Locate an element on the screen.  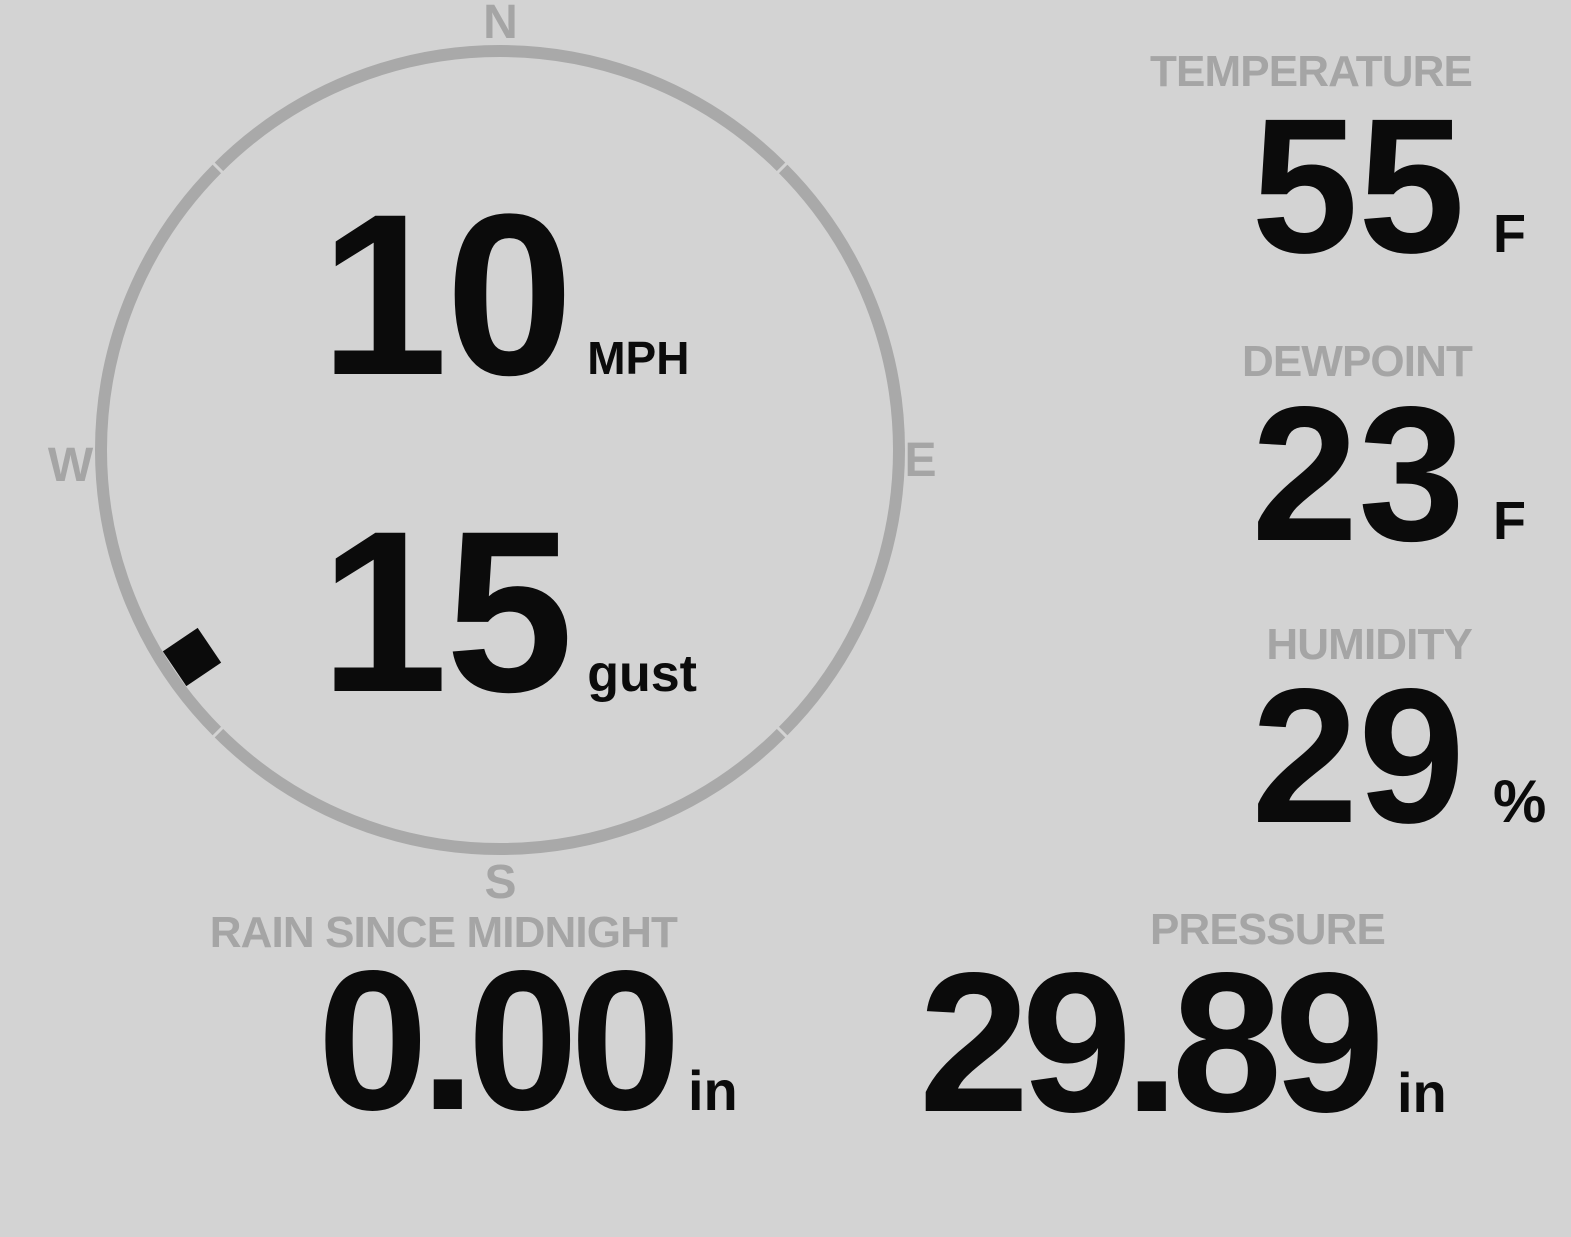
rain-unit: in is located at coordinates (713, 1090).